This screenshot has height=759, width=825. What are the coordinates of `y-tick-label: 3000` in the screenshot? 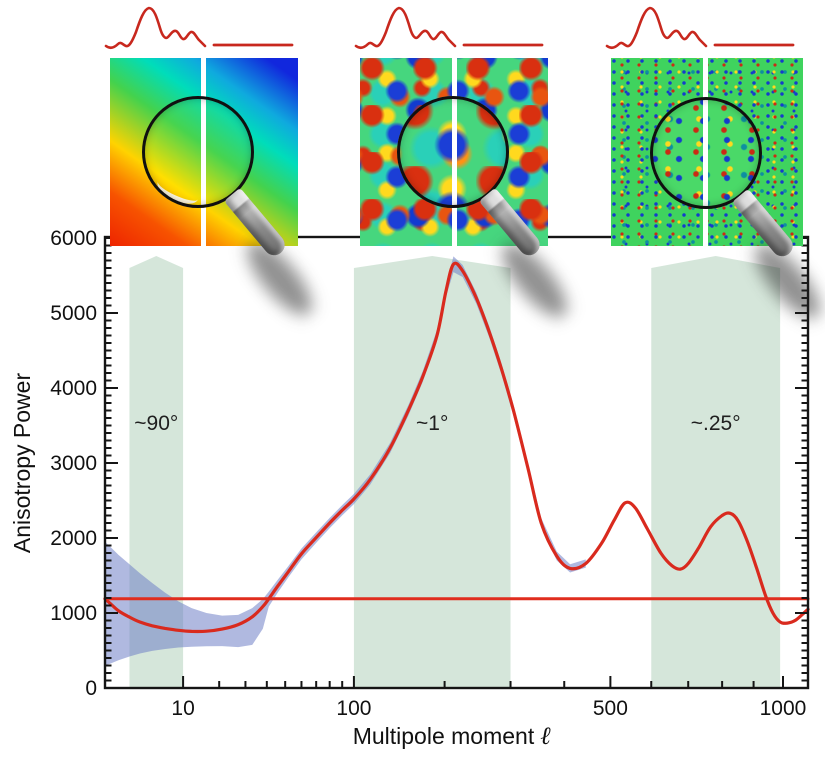 It's located at (73, 463).